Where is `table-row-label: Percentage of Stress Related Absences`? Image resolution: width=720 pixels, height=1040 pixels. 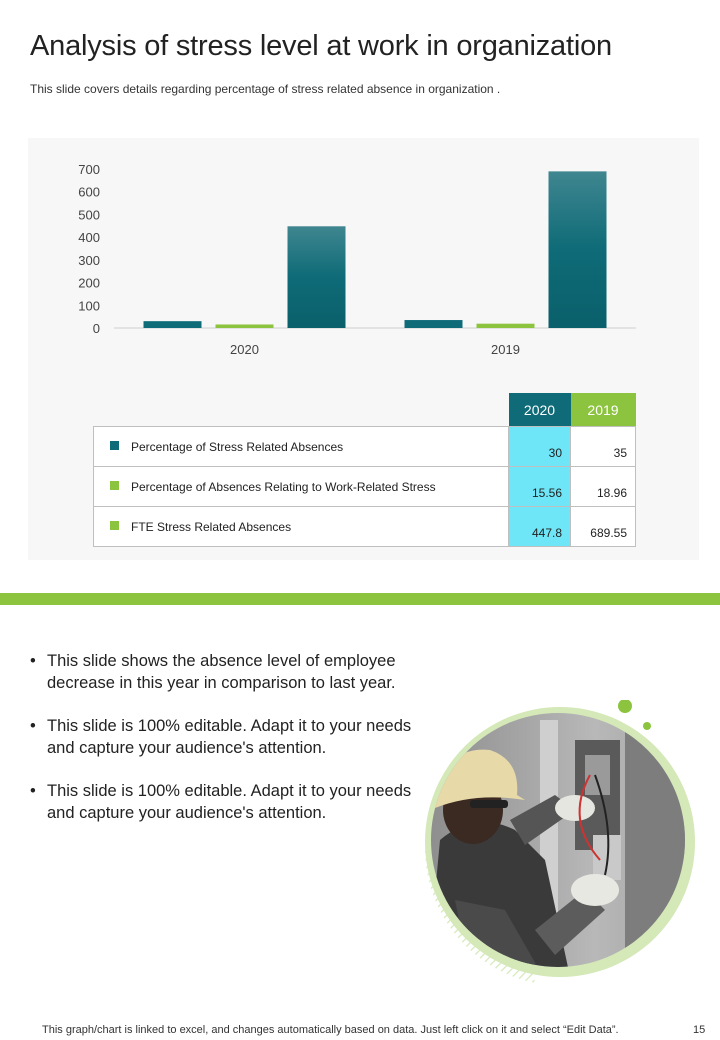
table-row-label: Percentage of Stress Related Absences is located at coordinates (301, 446).